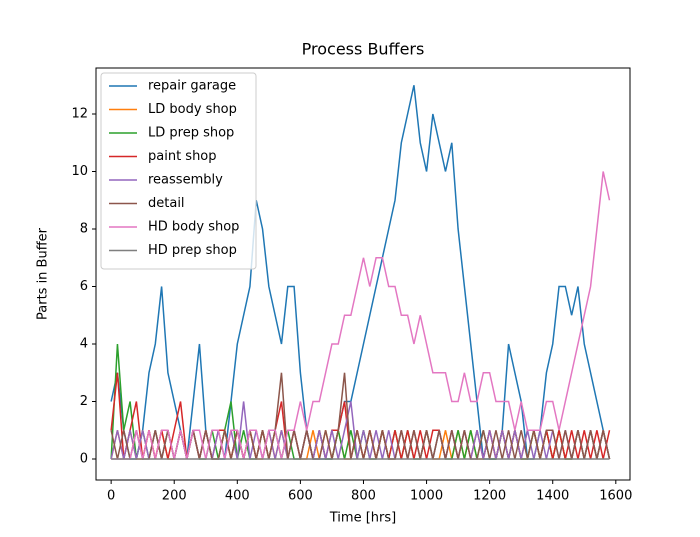 The width and height of the screenshot is (700, 537). Describe the element at coordinates (363, 496) in the screenshot. I see `x-tick-label: 800` at that location.